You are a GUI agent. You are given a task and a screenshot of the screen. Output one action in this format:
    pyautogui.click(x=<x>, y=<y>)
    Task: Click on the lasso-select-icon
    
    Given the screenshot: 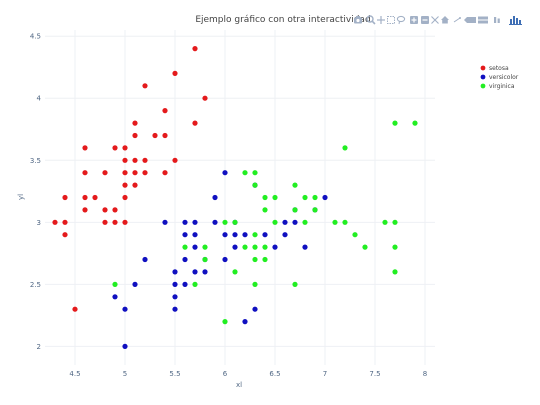 What is the action you would take?
    pyautogui.click(x=401, y=20)
    